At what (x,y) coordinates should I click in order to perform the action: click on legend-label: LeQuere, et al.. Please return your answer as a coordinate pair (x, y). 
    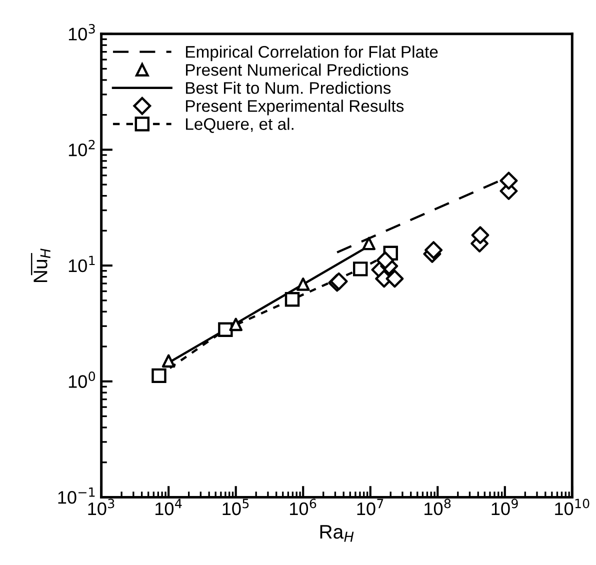
    Looking at the image, I should click on (240, 125).